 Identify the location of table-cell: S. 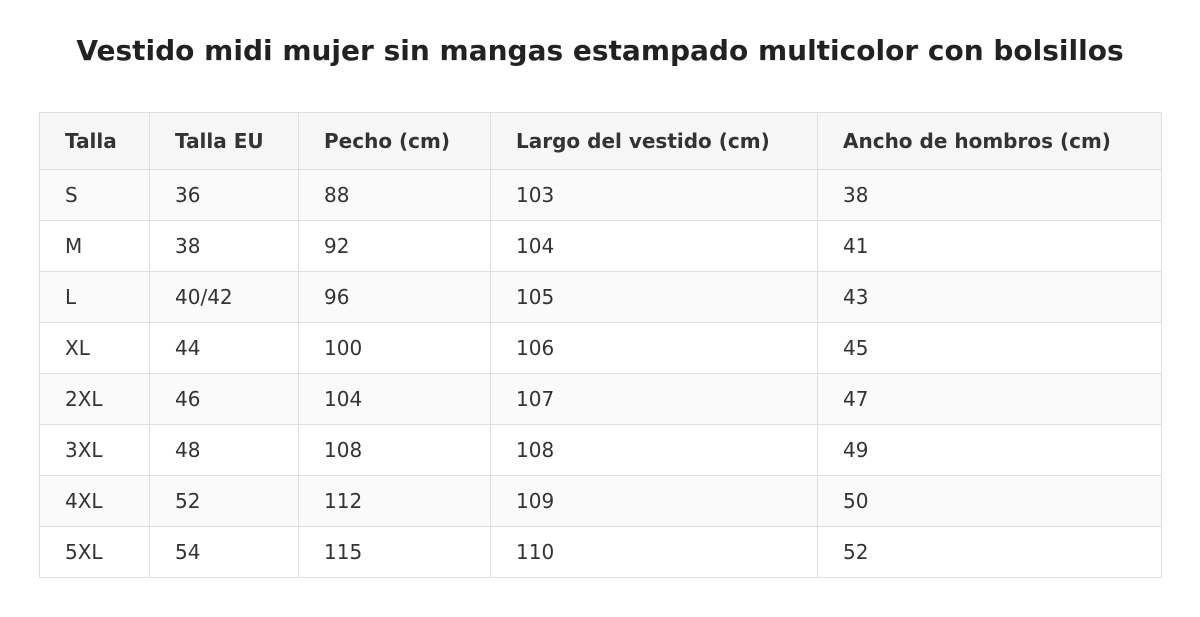
(94, 195).